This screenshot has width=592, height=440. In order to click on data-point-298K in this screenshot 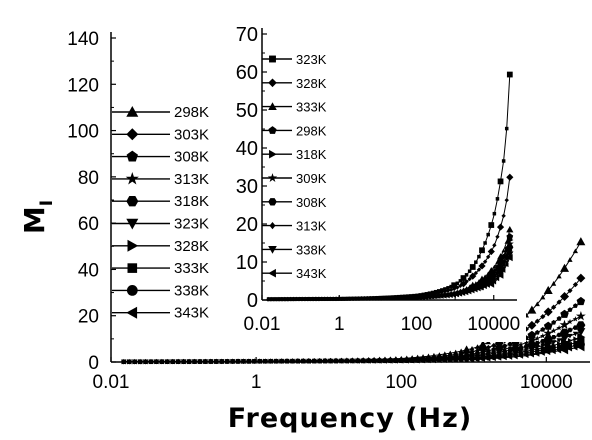, I will do `click(537, 304)`.